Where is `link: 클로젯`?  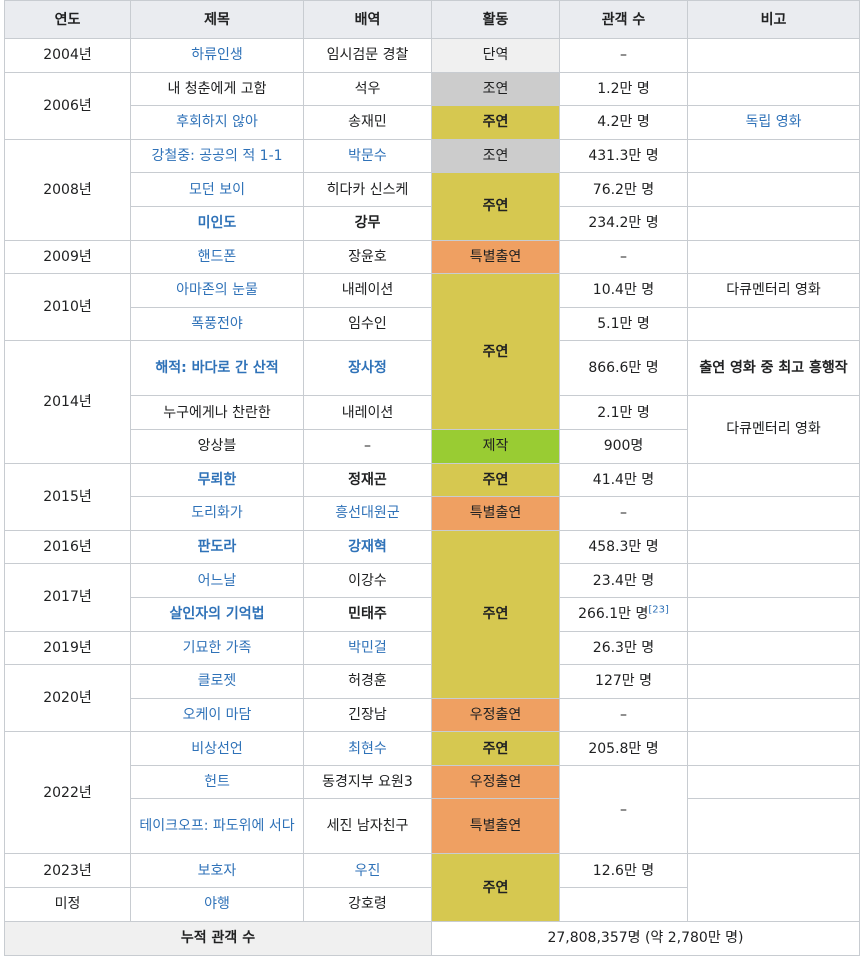
link: 클로젯 is located at coordinates (217, 681).